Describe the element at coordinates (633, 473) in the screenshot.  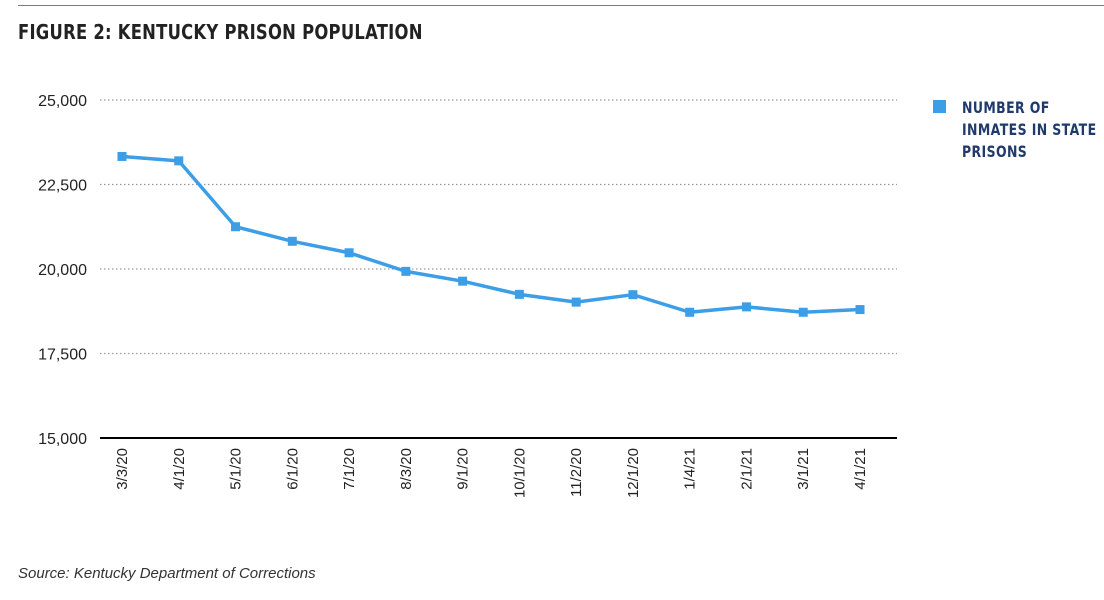
I see `x-tick-label: 12/1/20` at that location.